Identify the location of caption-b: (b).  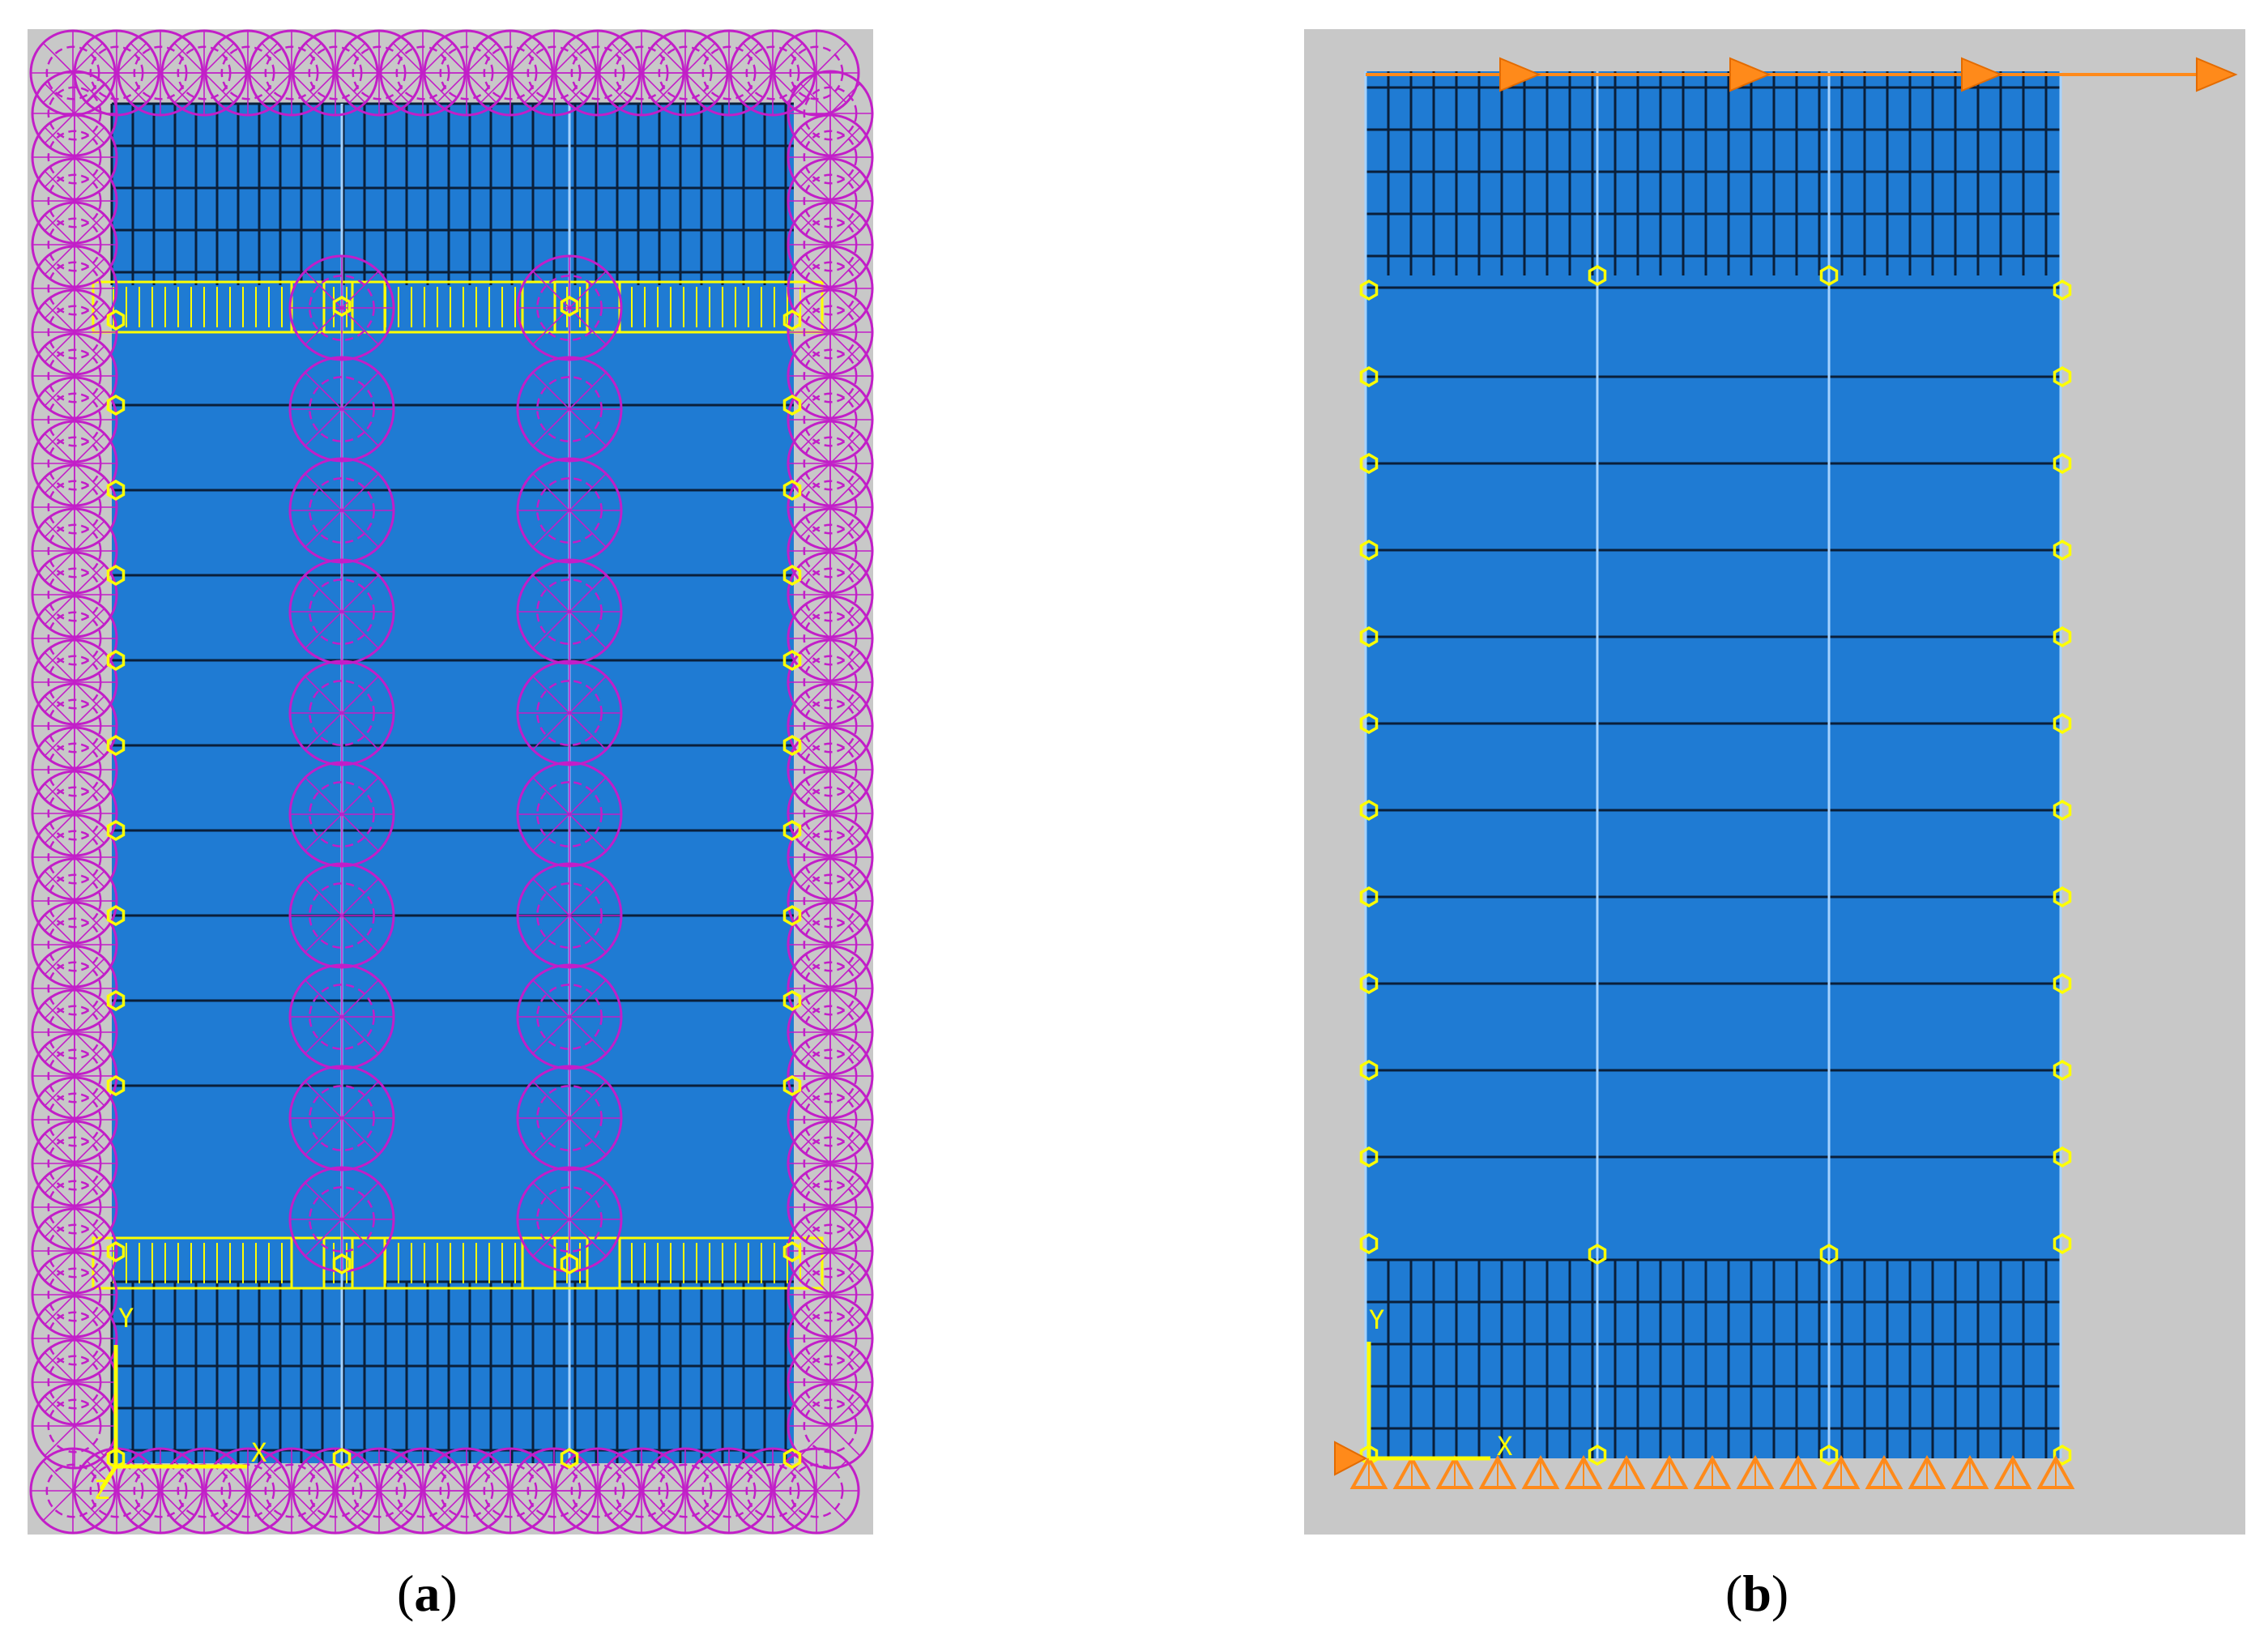
(1757, 1593).